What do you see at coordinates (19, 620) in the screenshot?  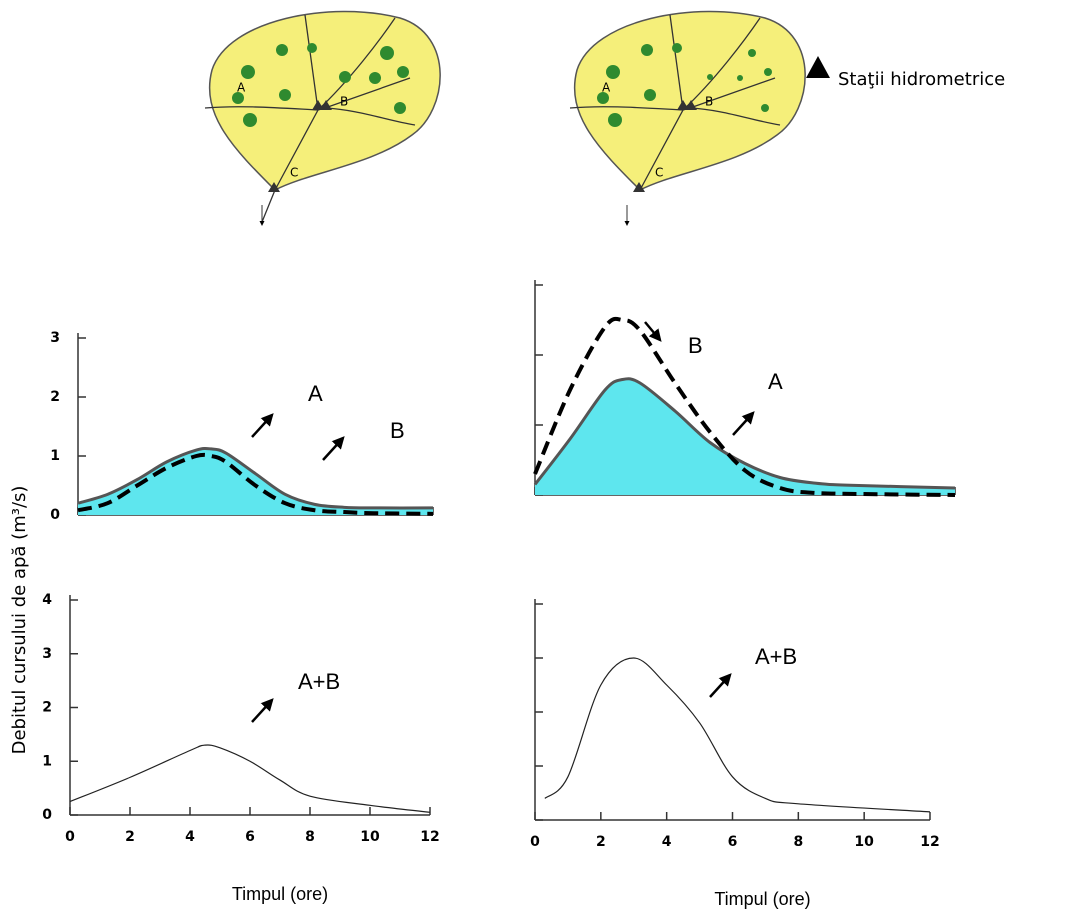 I see `y-axis-label: Debitul cursului de apă (m³/s)` at bounding box center [19, 620].